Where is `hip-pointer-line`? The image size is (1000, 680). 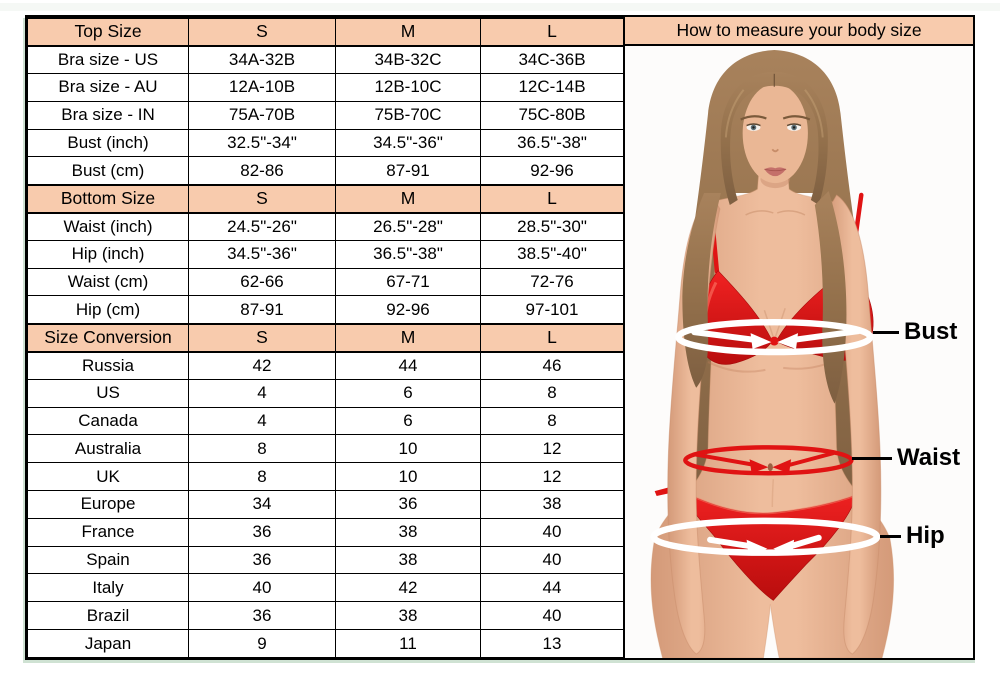 hip-pointer-line is located at coordinates (890, 536).